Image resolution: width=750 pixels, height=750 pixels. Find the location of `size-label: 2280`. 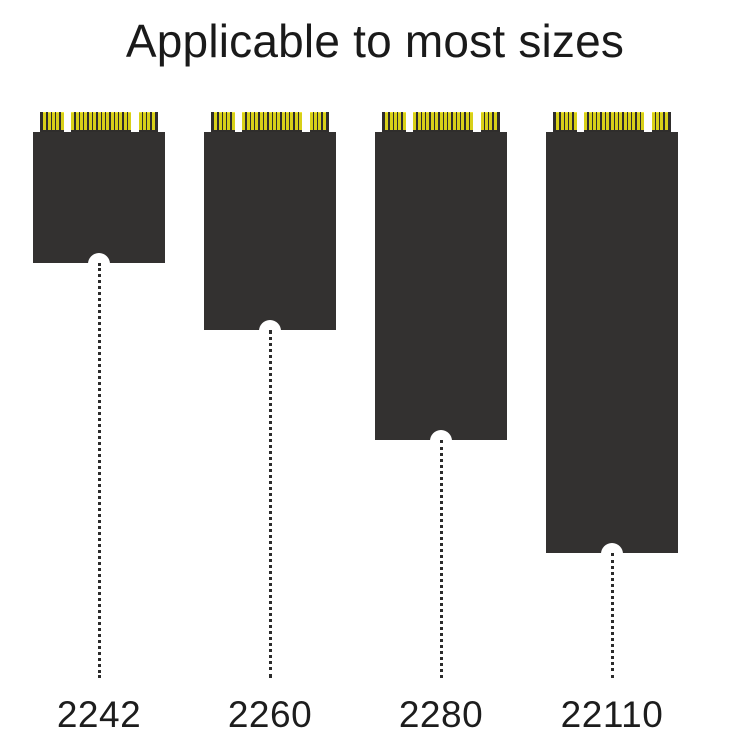

size-label: 2280 is located at coordinates (441, 714).